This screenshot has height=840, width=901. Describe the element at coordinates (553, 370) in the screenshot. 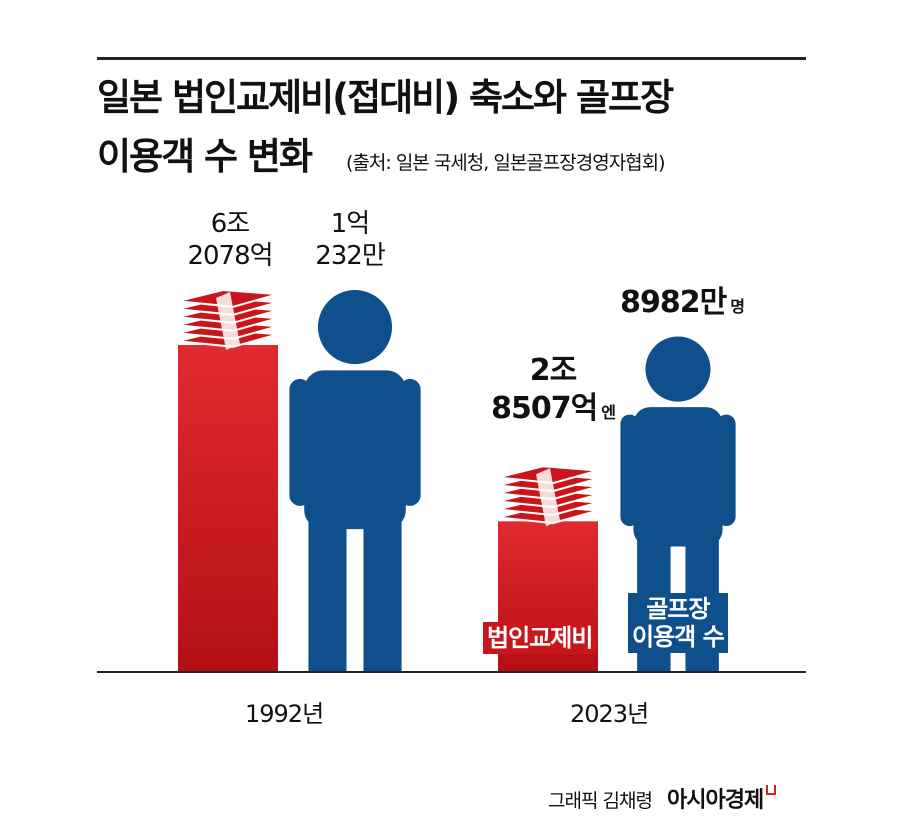

I see `value-label-expense-2023-line1: 2조` at that location.